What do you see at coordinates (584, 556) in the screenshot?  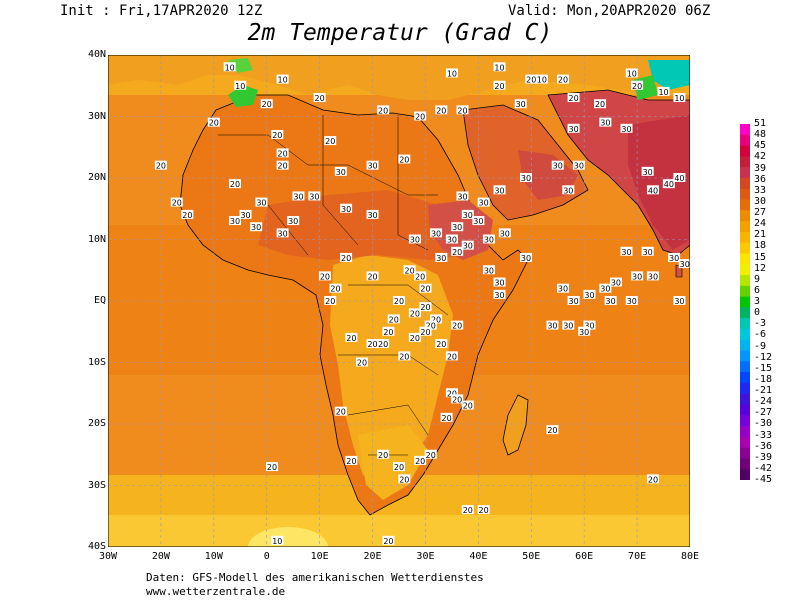 I see `longitude-label: 60E` at bounding box center [584, 556].